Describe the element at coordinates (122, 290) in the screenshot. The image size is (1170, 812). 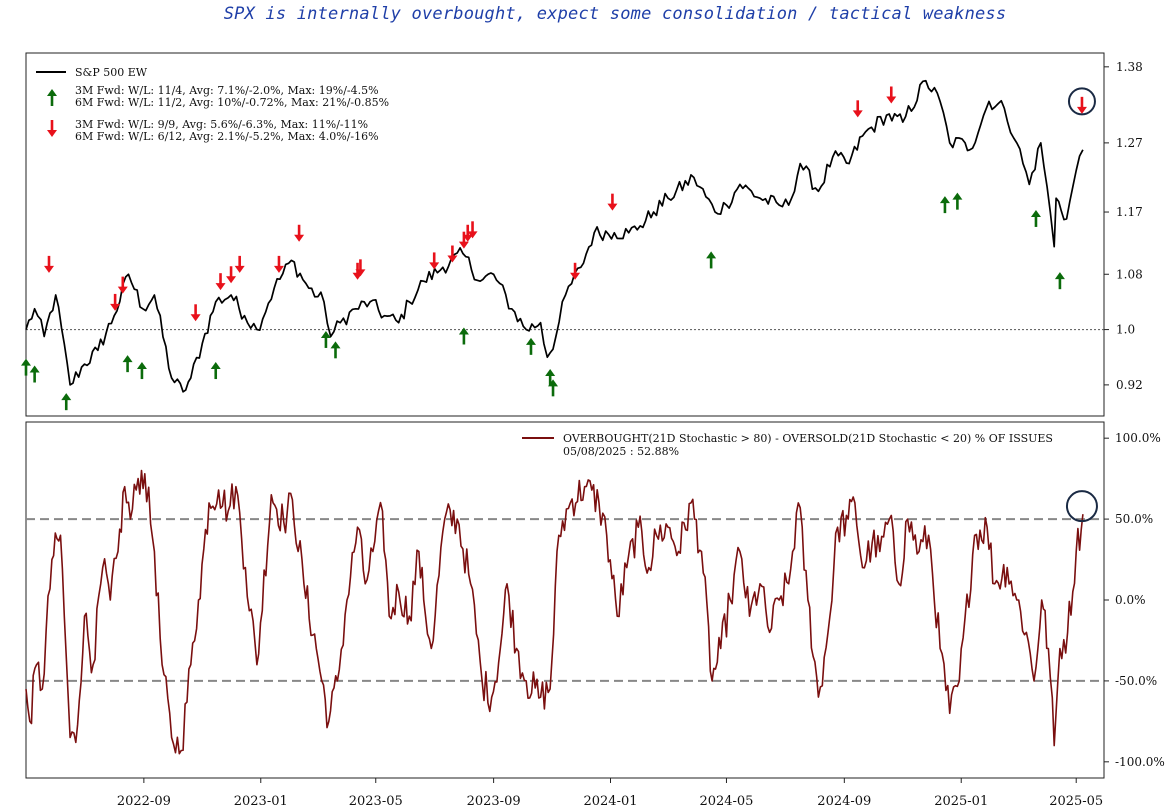
I see `down-arrow-2-head` at that location.